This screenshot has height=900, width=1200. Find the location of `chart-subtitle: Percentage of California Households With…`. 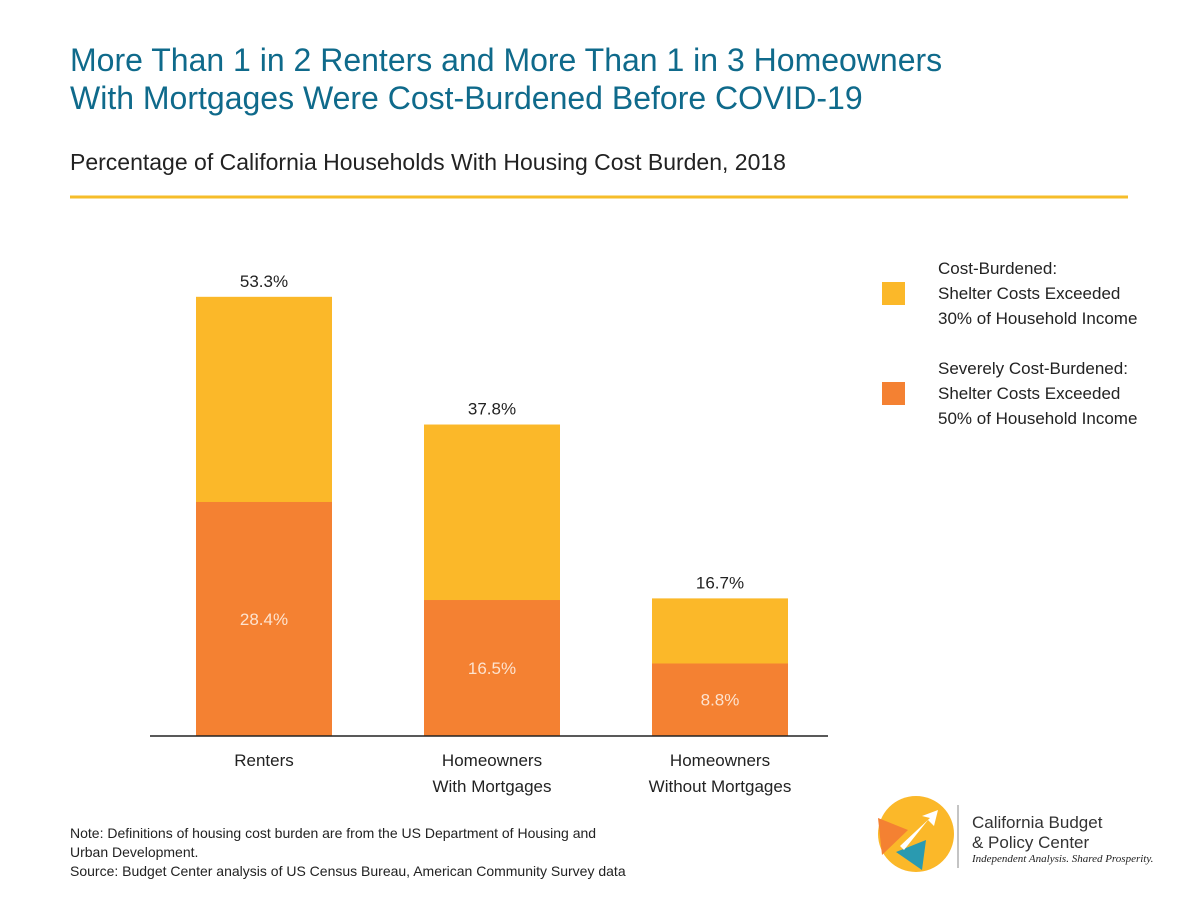

chart-subtitle: Percentage of California Households With… is located at coordinates (428, 162).